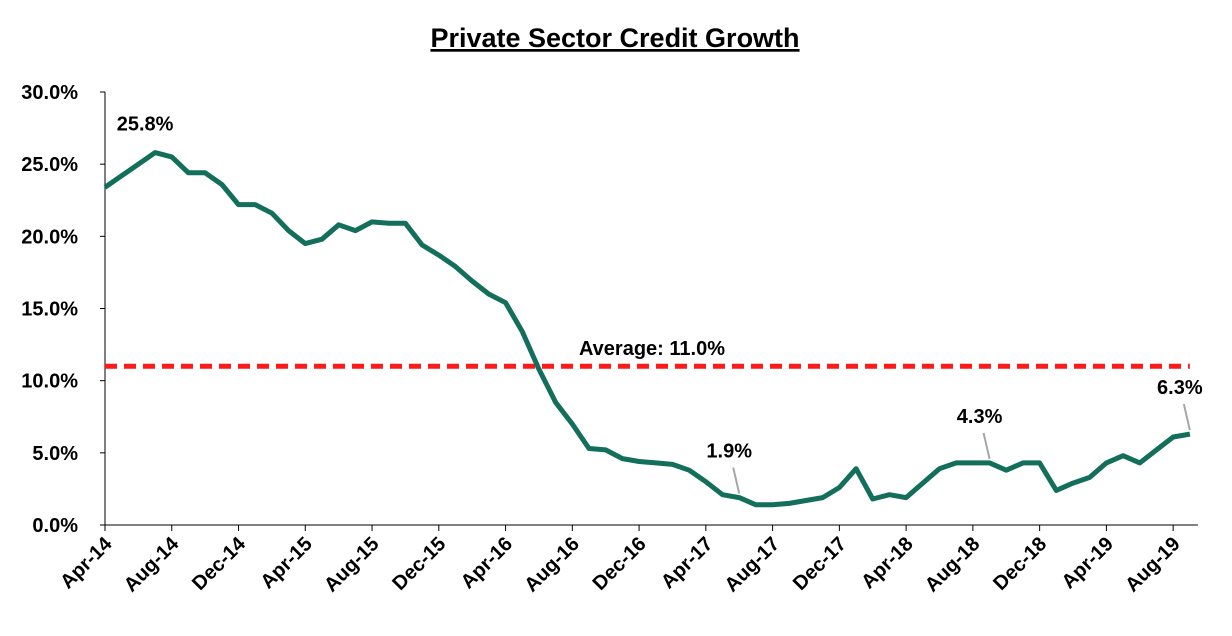 The width and height of the screenshot is (1232, 636). I want to click on x-tick-label: Apr-14, so click(86, 562).